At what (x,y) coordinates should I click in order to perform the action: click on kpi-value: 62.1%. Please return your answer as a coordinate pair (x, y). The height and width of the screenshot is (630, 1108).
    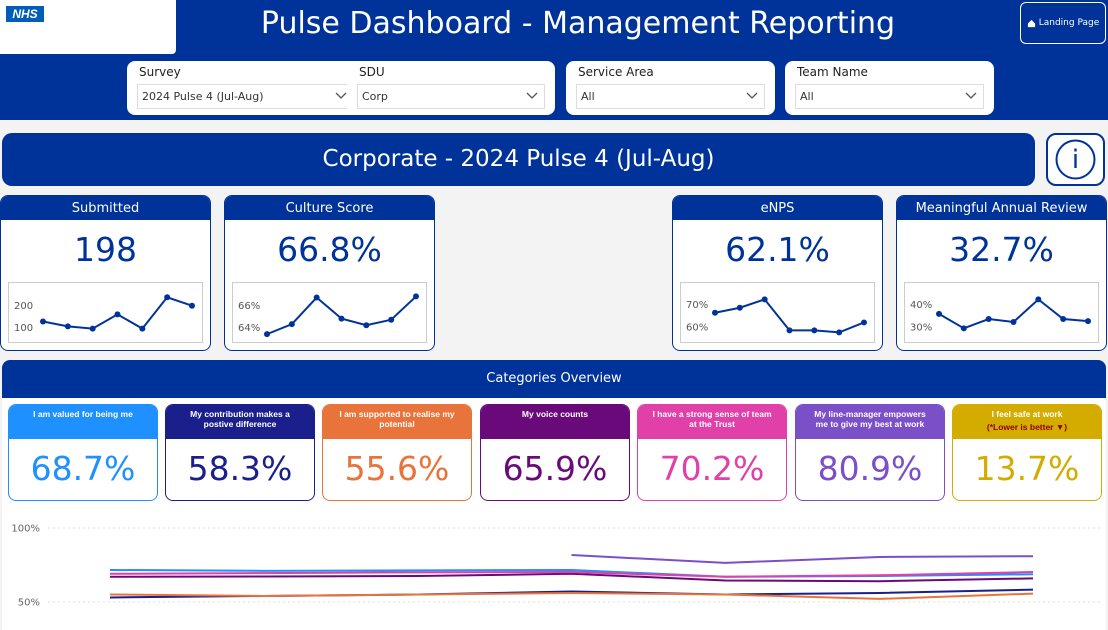
    Looking at the image, I should click on (777, 249).